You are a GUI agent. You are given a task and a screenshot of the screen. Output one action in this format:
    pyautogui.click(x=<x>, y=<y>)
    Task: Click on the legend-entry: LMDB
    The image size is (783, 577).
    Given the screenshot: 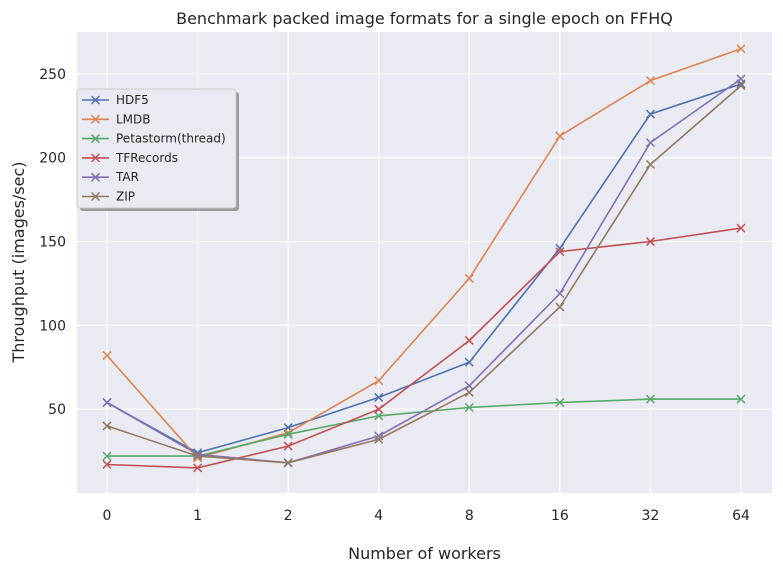 What is the action you would take?
    pyautogui.click(x=116, y=119)
    